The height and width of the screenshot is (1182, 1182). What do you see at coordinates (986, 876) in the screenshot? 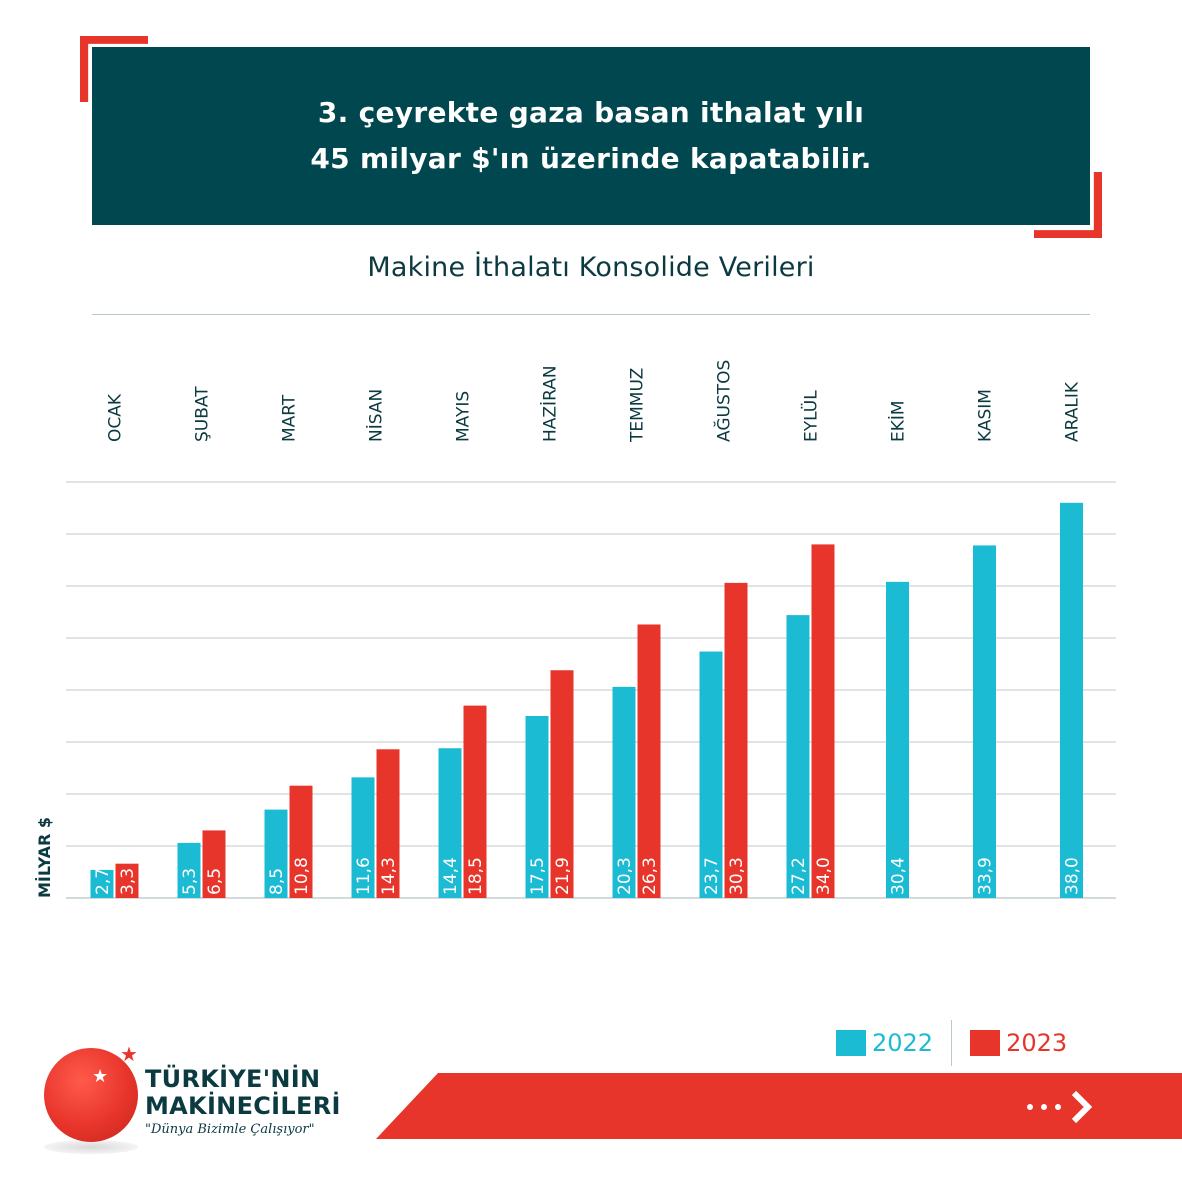
I see `value-label-2022-kasim: 33,9` at bounding box center [986, 876].